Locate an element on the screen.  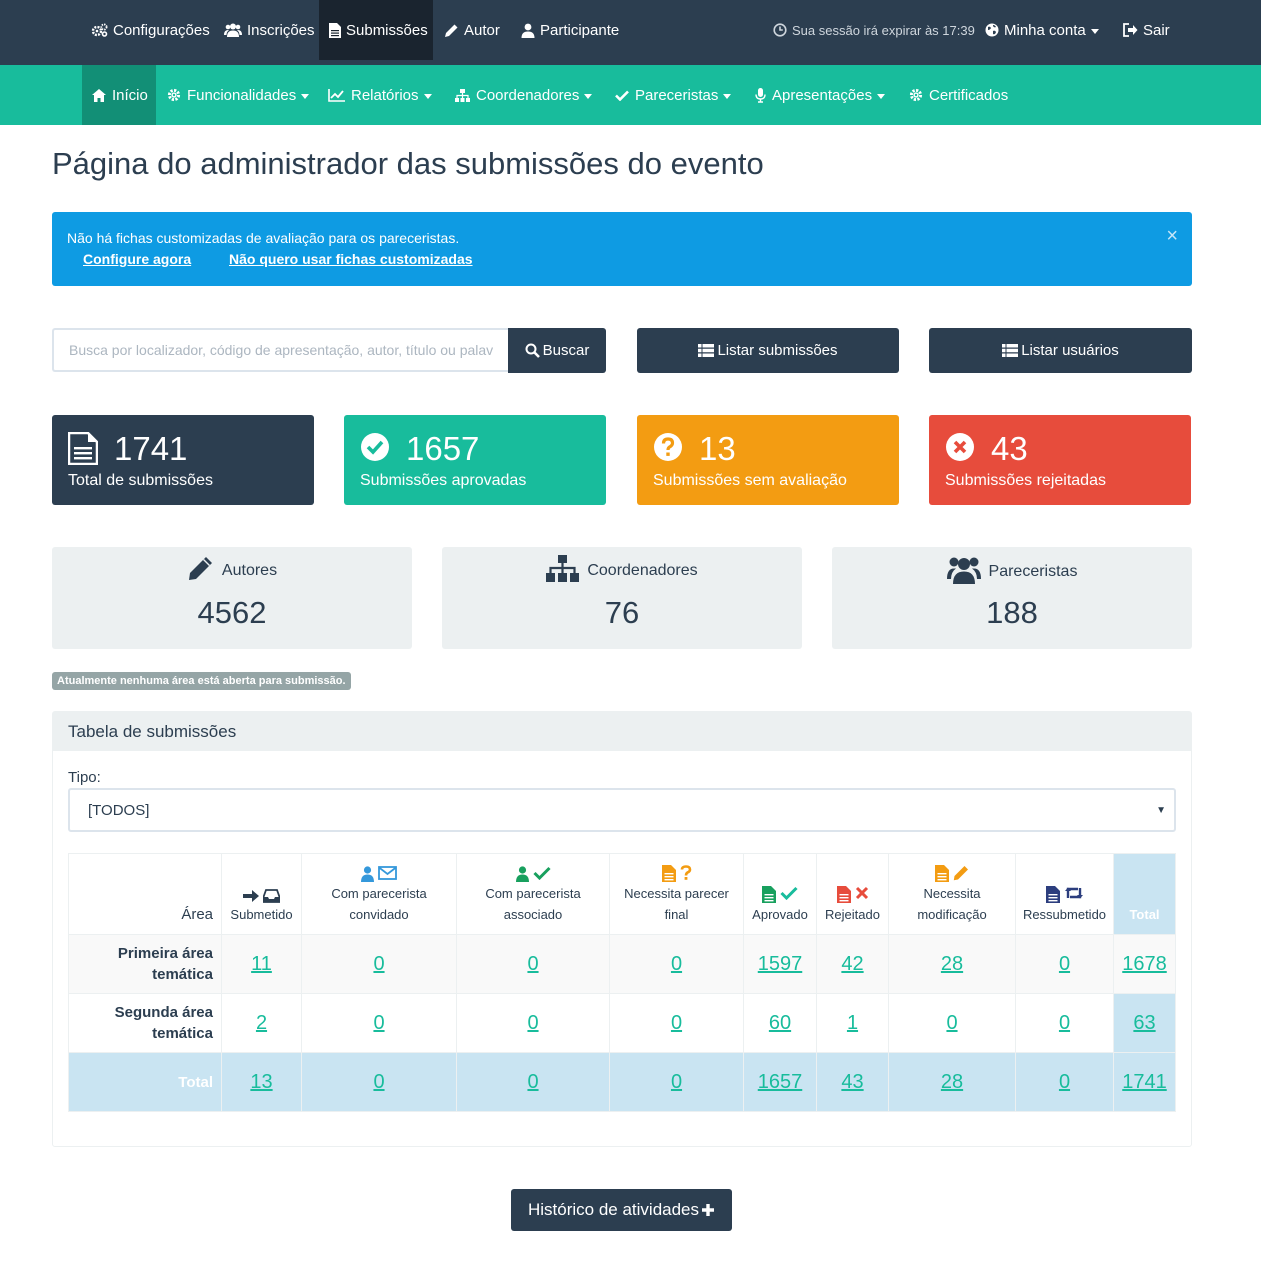
count-link: 43 is located at coordinates (852, 1081).